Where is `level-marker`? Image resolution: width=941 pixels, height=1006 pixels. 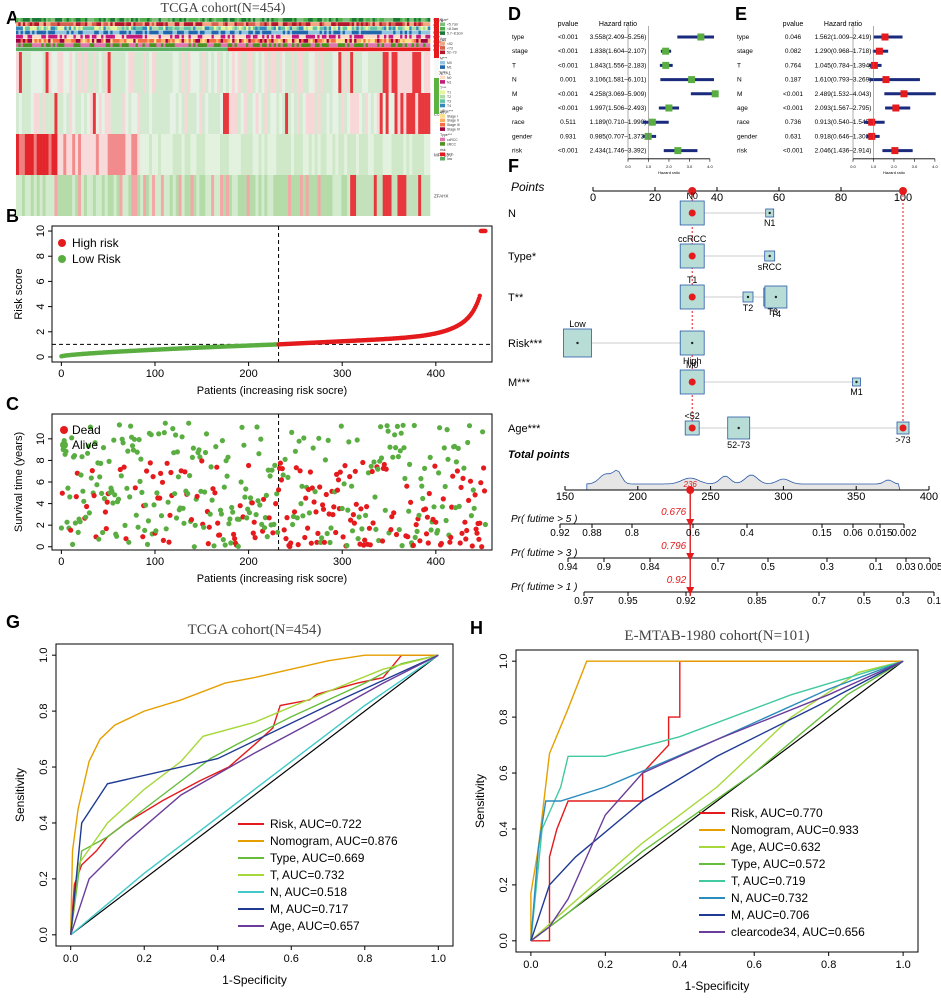
level-marker is located at coordinates (692, 382).